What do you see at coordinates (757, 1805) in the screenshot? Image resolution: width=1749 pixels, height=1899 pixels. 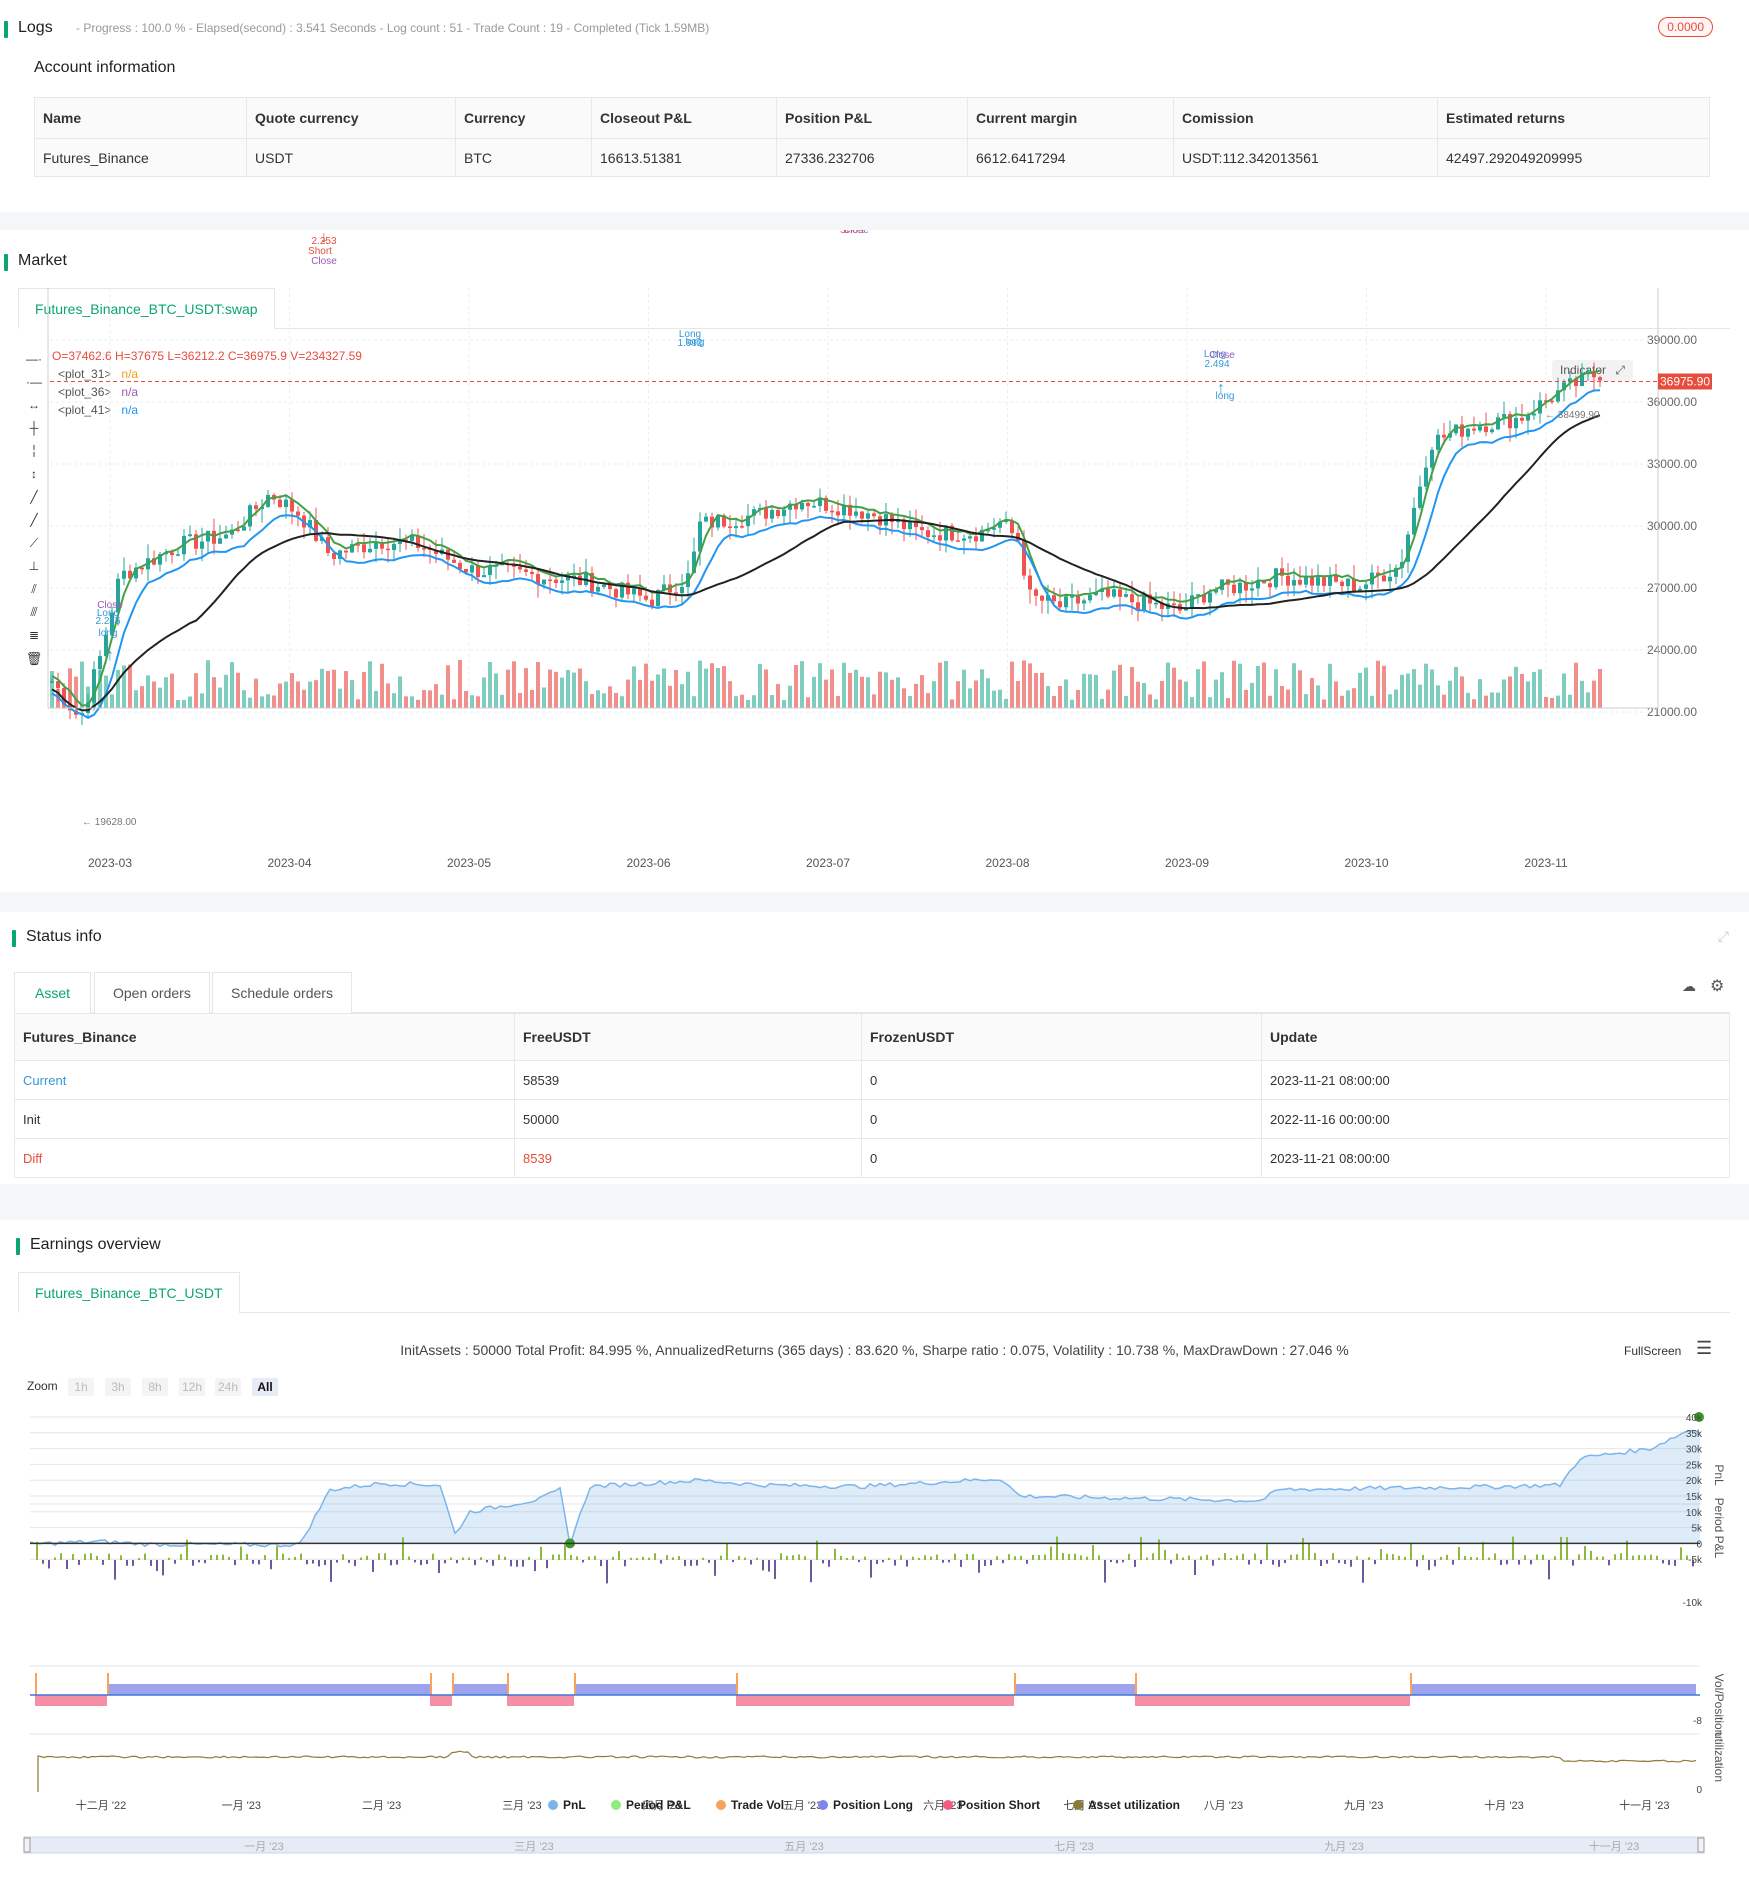 I see `legend-item: Trade Vol` at bounding box center [757, 1805].